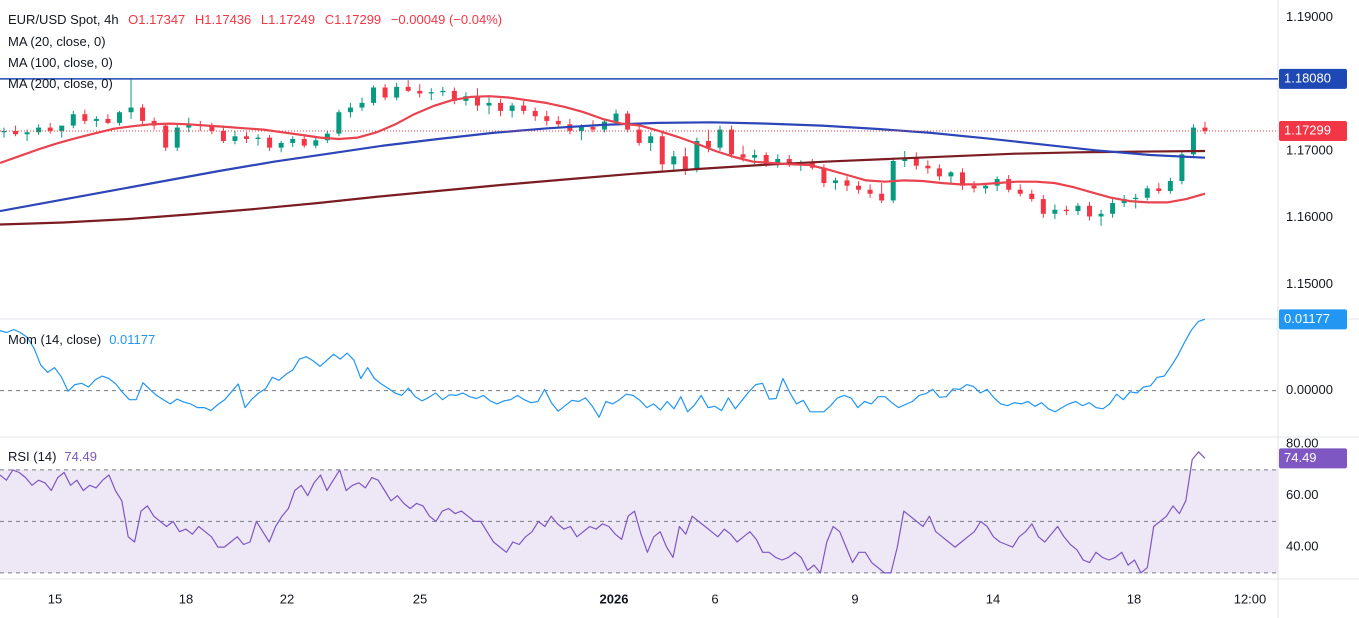  I want to click on momentum-last-badge-label: 0.01177, so click(1307, 318).